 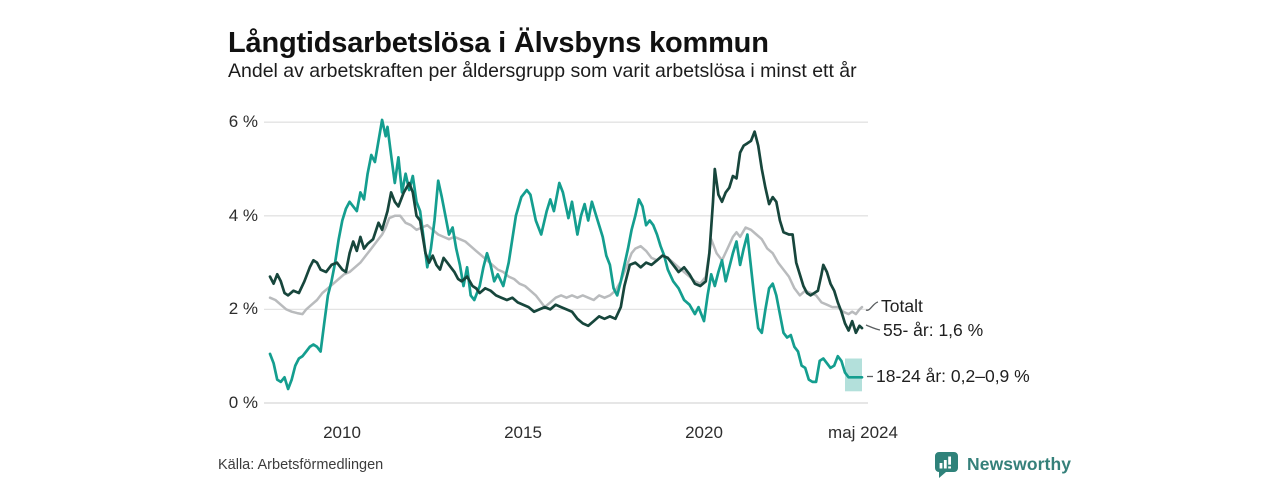 I want to click on y-tick-4: 4 %, so click(x=243, y=215).